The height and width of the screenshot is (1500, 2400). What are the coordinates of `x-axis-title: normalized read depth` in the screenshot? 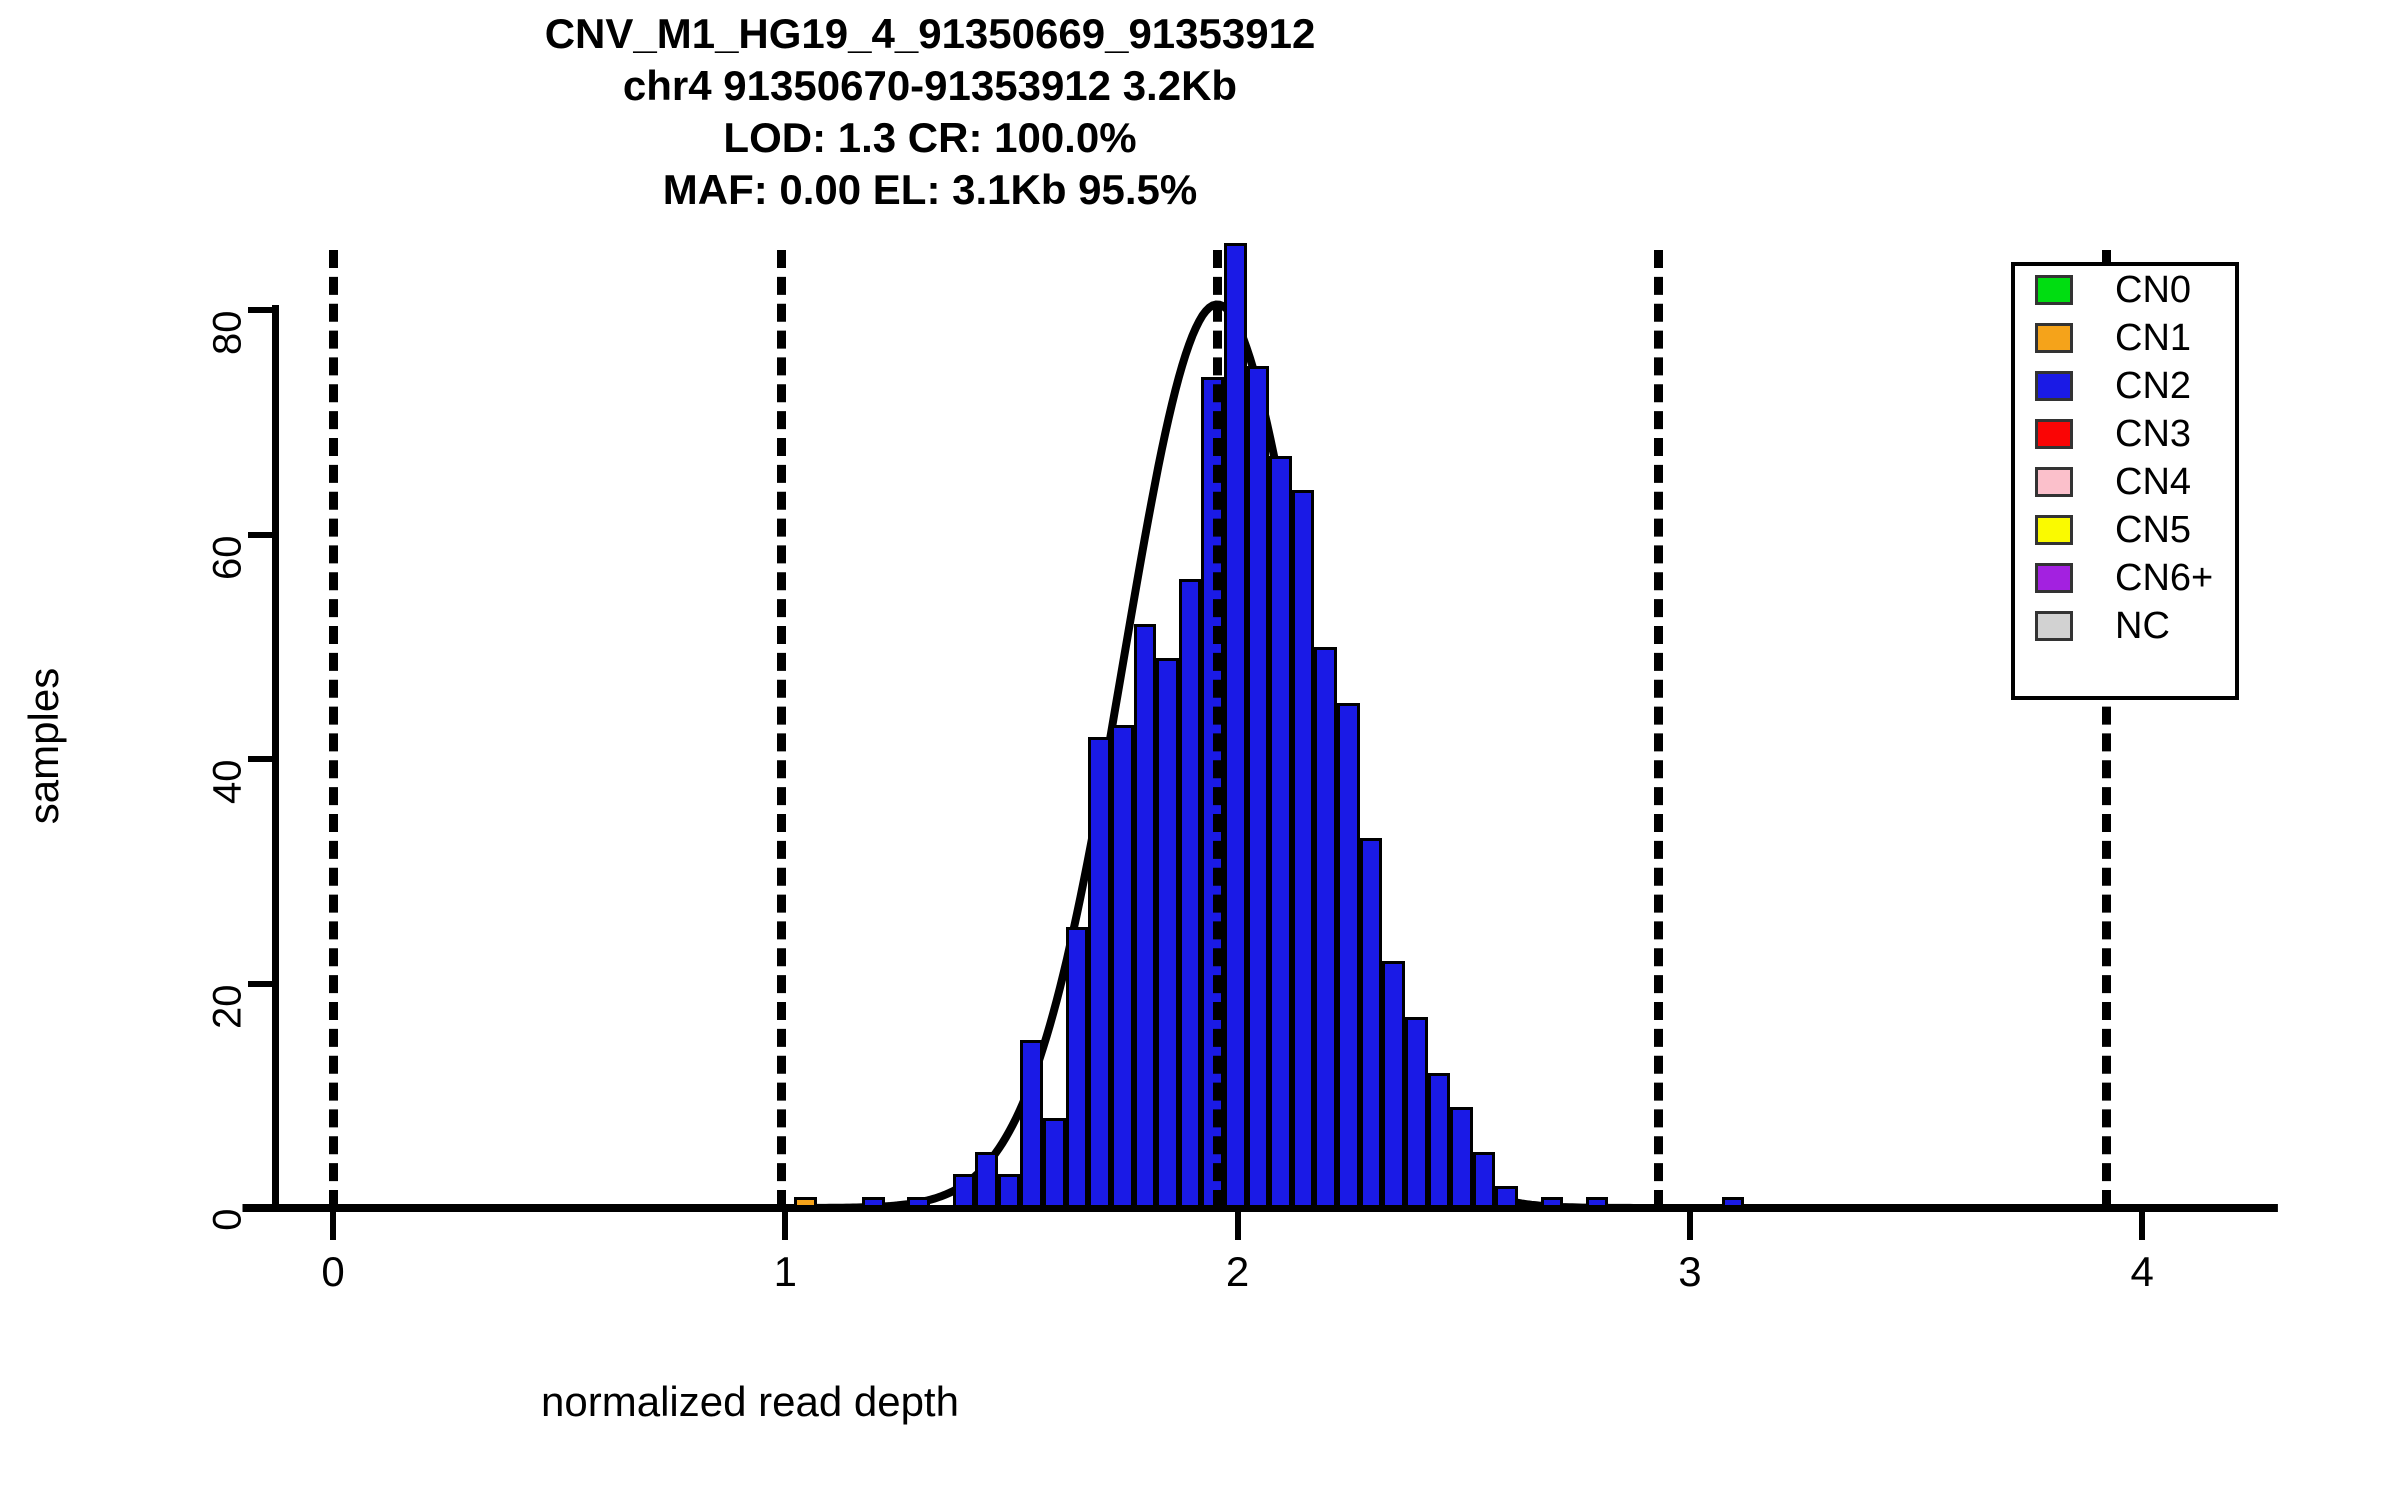 It's located at (750, 1401).